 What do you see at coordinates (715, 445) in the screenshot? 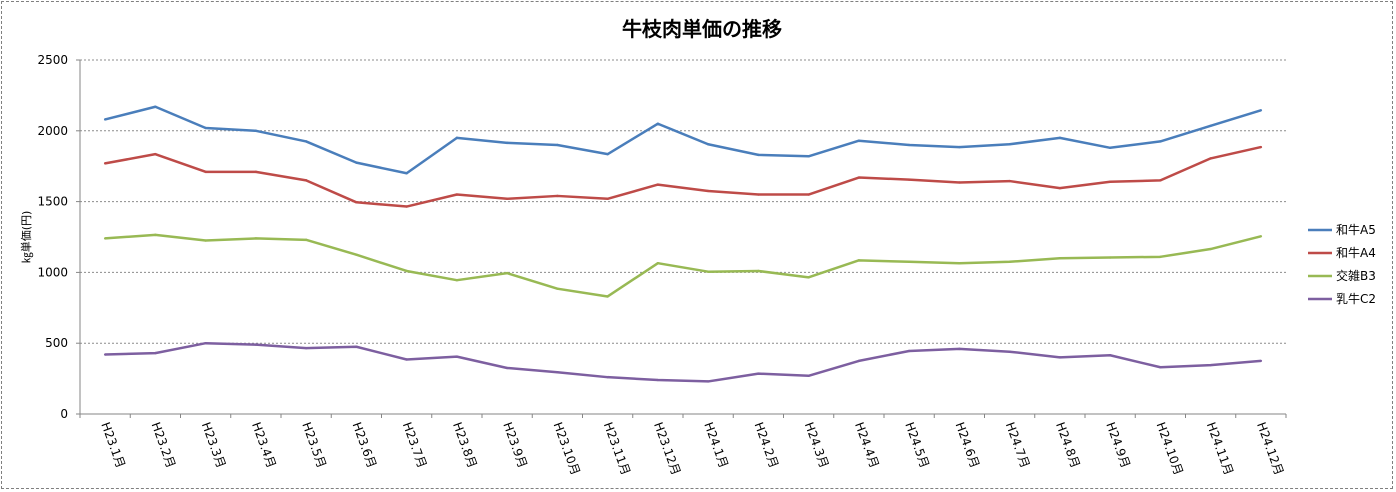
I see `x-tick-label: H24.1月` at bounding box center [715, 445].